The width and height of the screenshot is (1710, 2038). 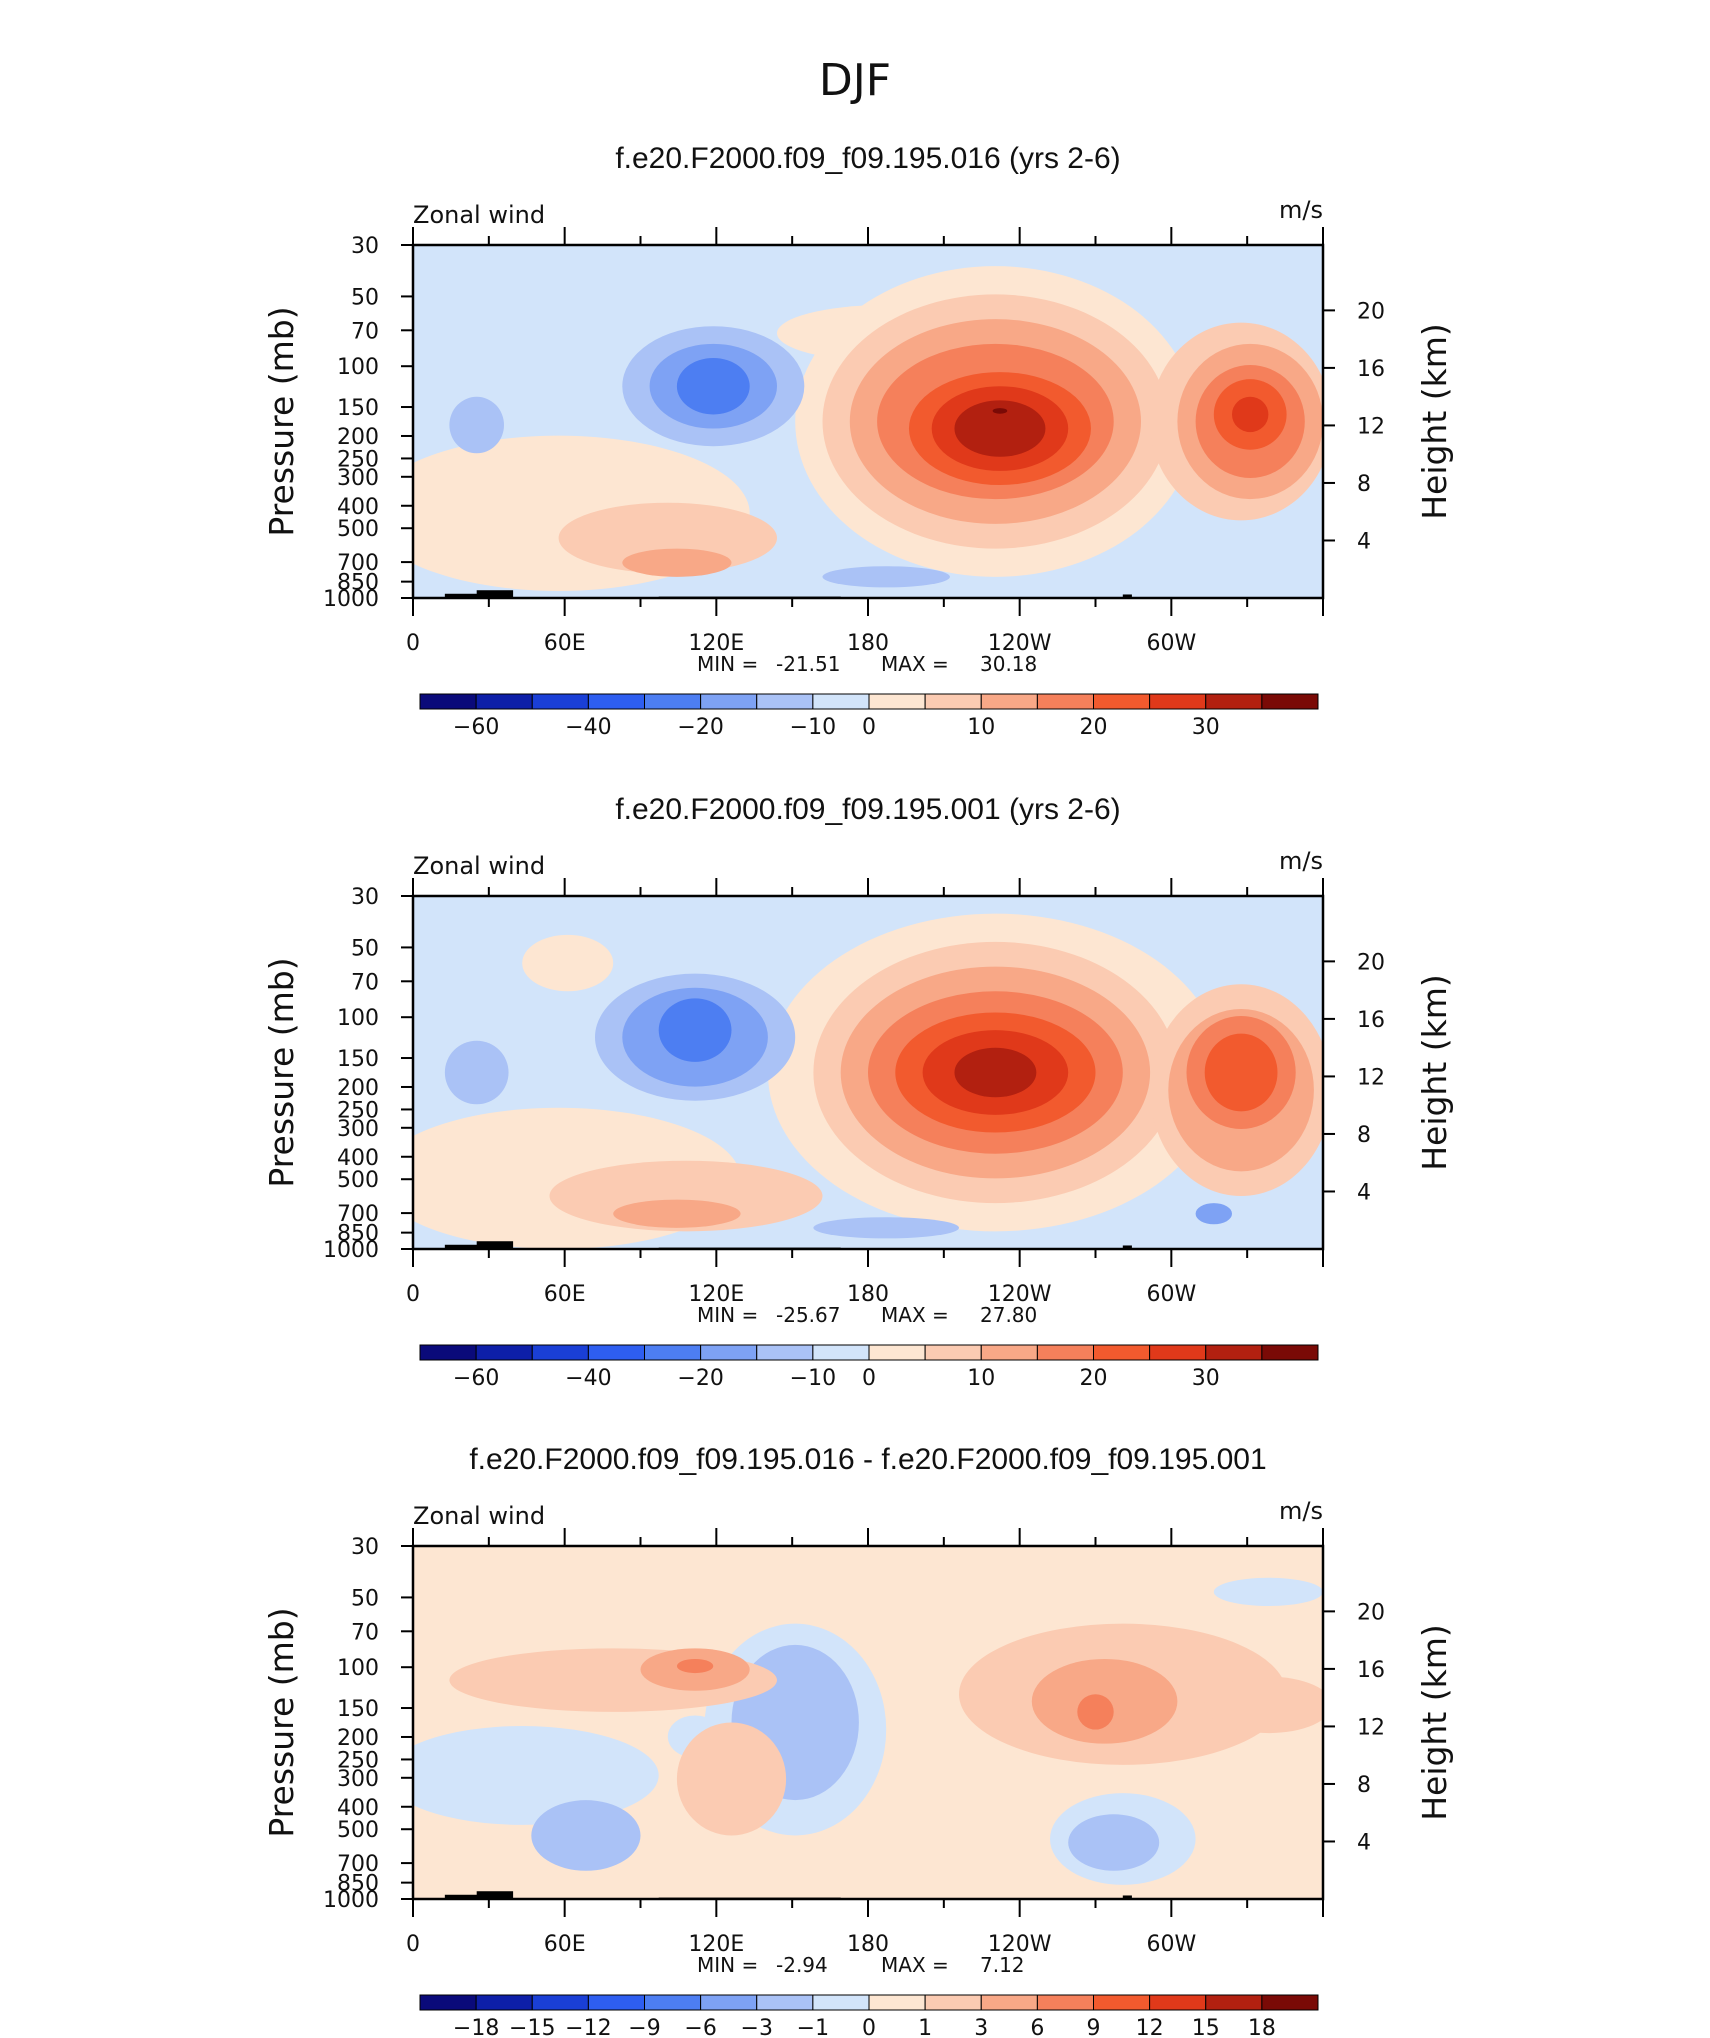 What do you see at coordinates (855, 80) in the screenshot?
I see `figure-title: DJF` at bounding box center [855, 80].